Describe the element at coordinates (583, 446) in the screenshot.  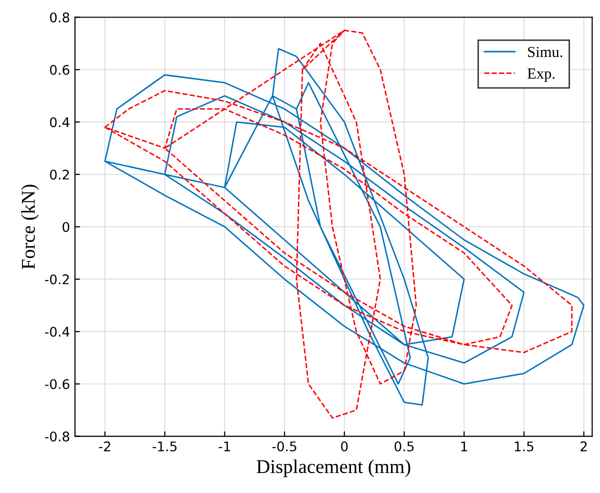
I see `x-tick-label: 2` at that location.